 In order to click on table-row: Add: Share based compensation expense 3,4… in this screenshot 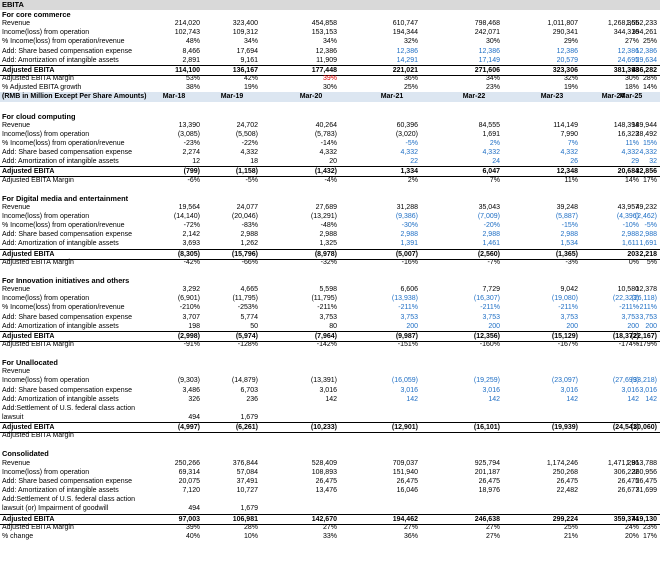, I will do `click(330, 390)`.